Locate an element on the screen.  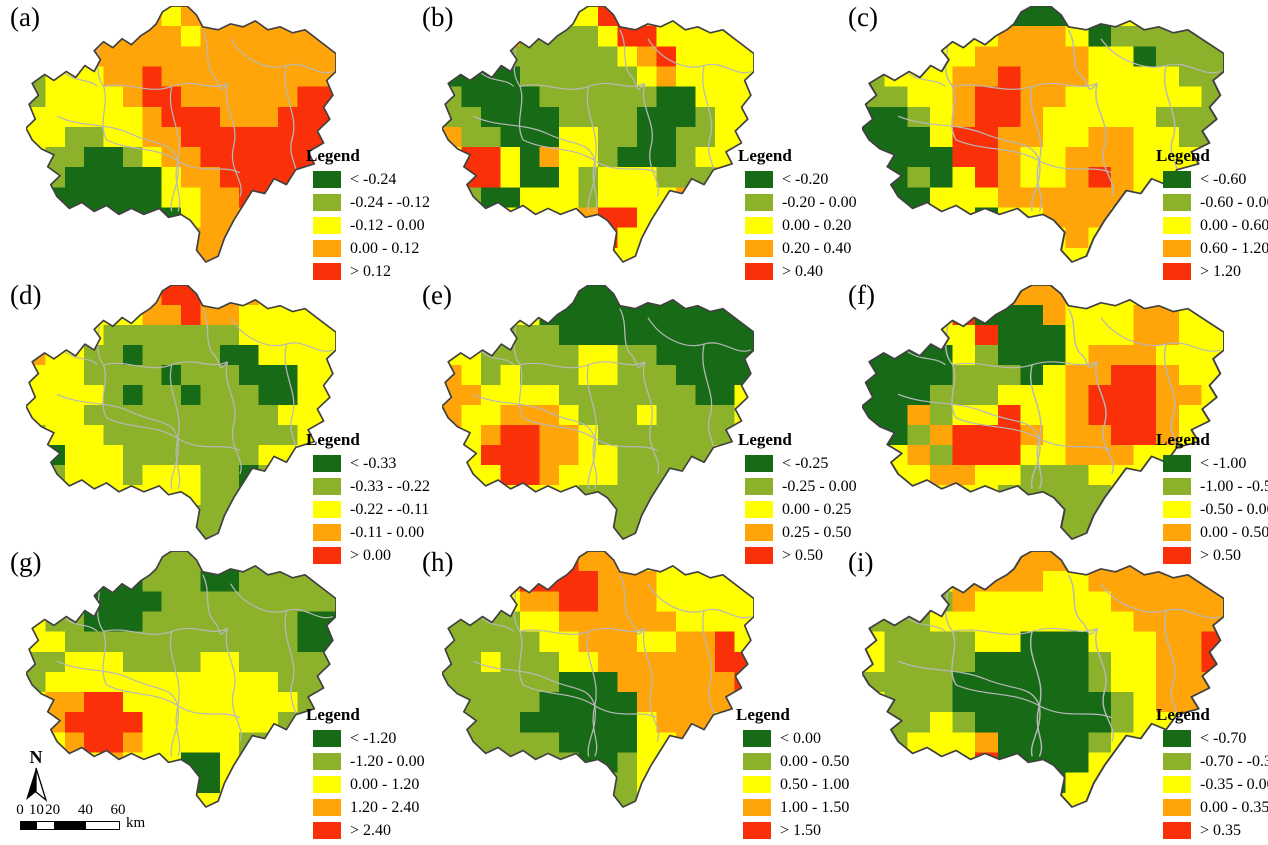
legend-range-label: -0.24 - -0.12 is located at coordinates (390, 202).